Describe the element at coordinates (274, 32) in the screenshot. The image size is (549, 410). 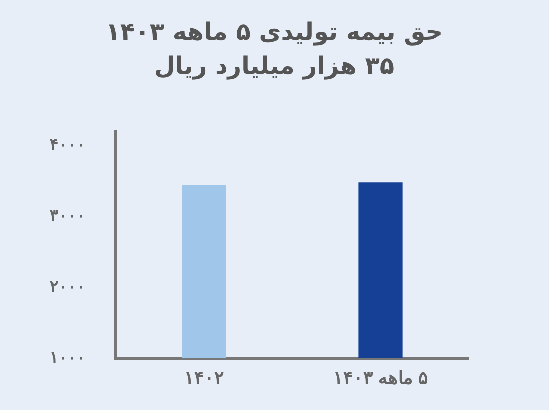
I see `chart-title: حق بیمه تولیدی ۵ ماهه ۱۴۰۳` at that location.